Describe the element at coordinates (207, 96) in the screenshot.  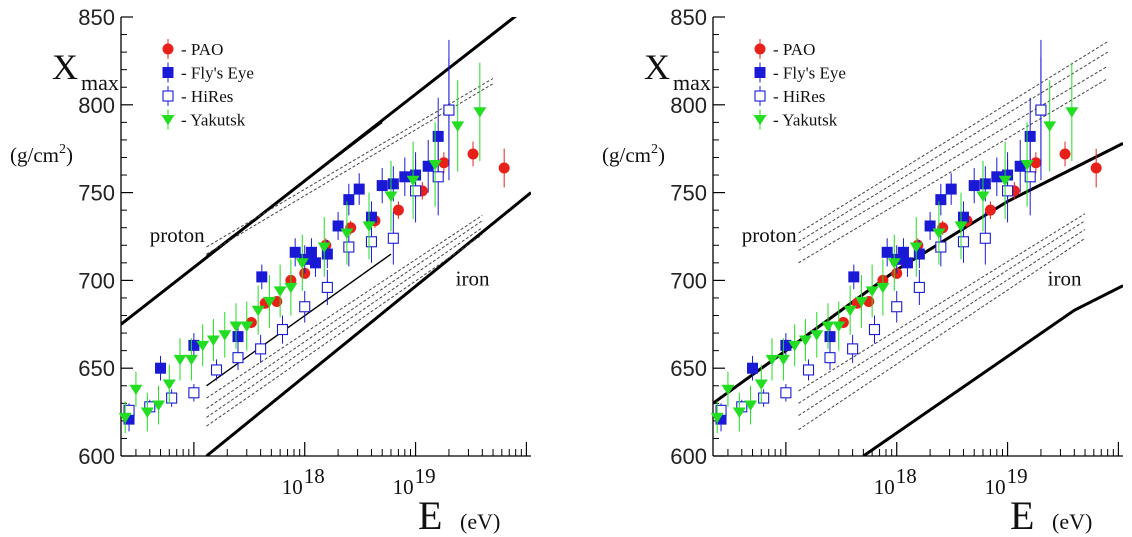
I see `legend-label: - HiRes` at that location.